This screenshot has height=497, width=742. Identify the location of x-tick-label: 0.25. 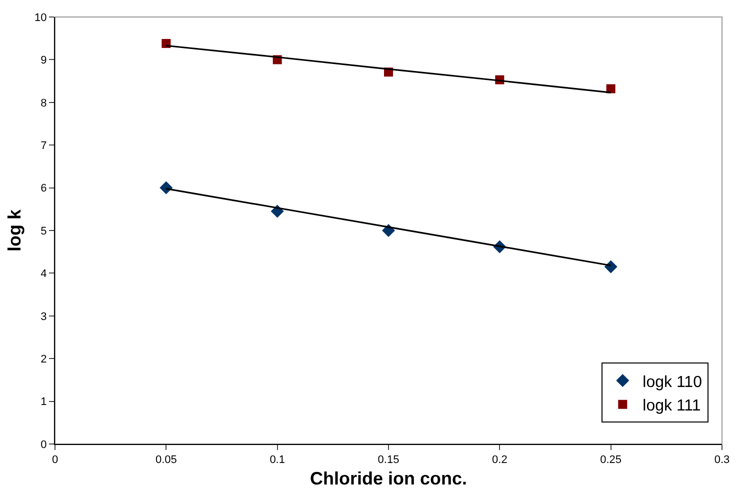
(611, 460).